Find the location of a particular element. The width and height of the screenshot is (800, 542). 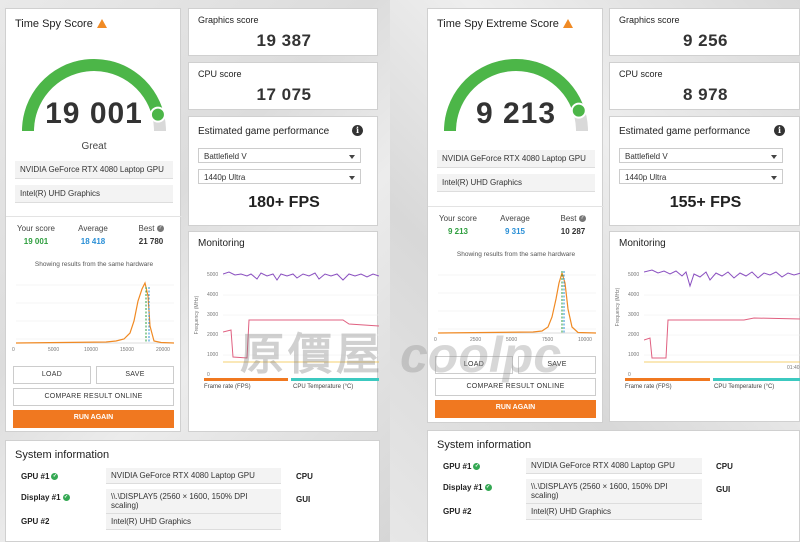

left-cpu-column-label: CPU is located at coordinates (304, 476).